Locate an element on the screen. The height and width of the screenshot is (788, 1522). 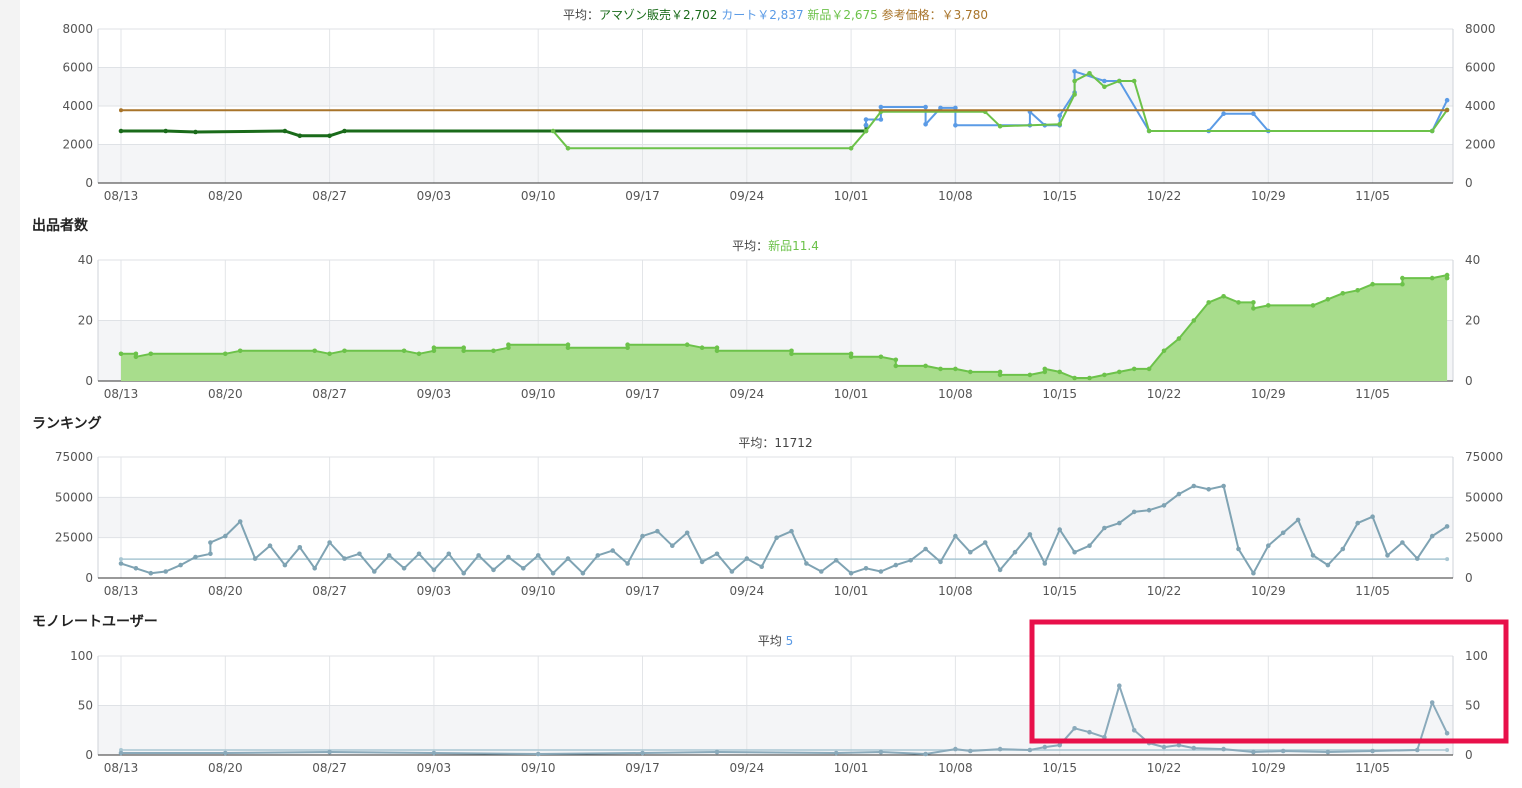
ranking-date-tick-label: 10/15 is located at coordinates (1059, 591).